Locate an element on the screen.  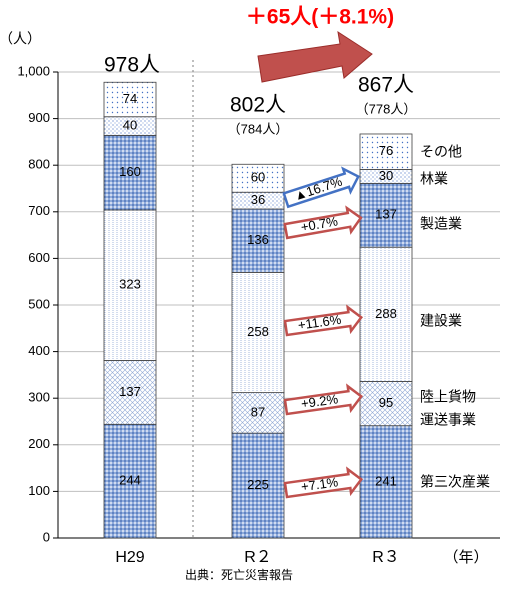
bar-value-label: 36 is located at coordinates (258, 199).